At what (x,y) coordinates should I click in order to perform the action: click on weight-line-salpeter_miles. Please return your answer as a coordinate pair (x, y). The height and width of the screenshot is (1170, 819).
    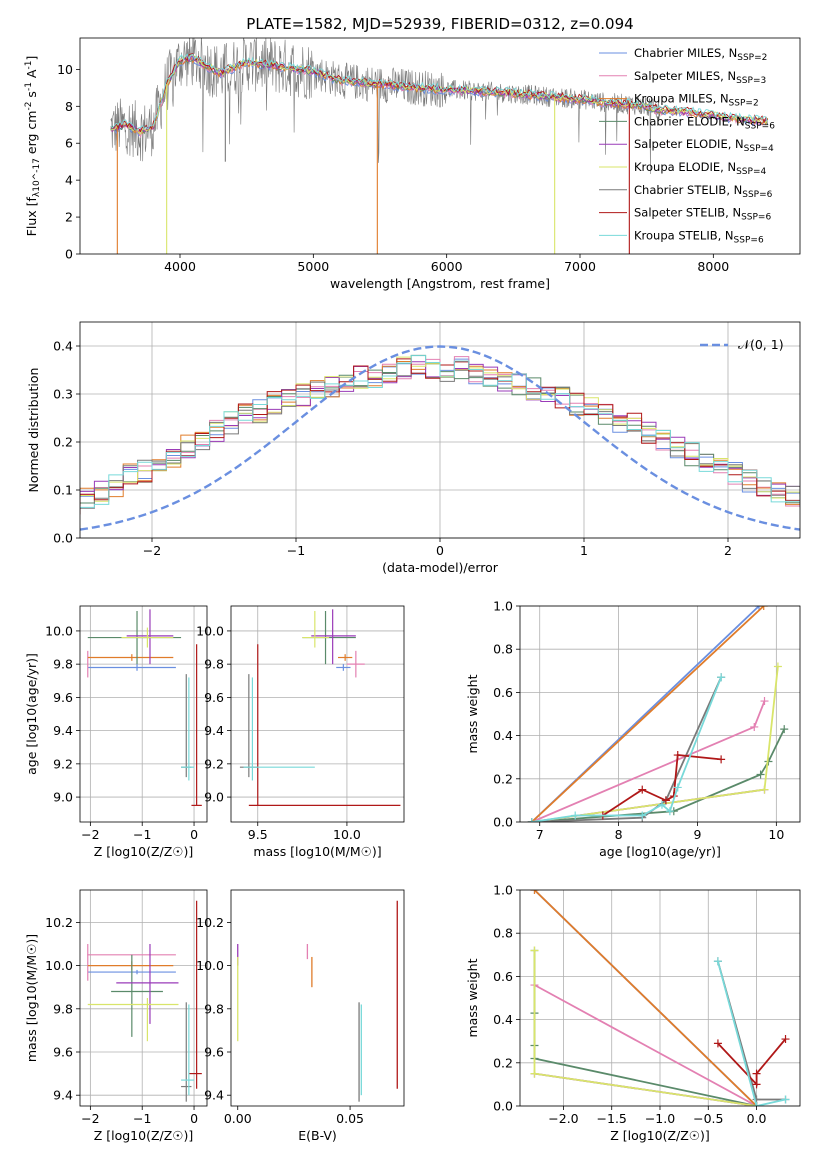
    Looking at the image, I should click on (646, 1045).